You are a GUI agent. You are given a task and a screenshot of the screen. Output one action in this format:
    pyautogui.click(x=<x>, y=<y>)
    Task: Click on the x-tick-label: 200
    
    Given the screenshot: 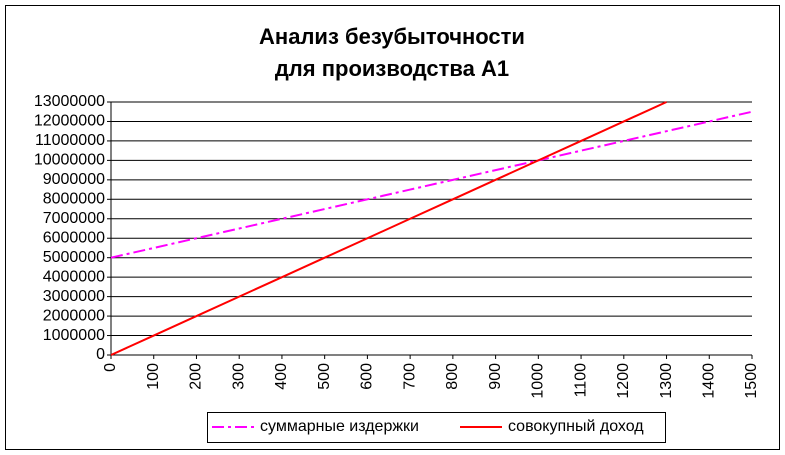 What is the action you would take?
    pyautogui.click(x=196, y=376)
    